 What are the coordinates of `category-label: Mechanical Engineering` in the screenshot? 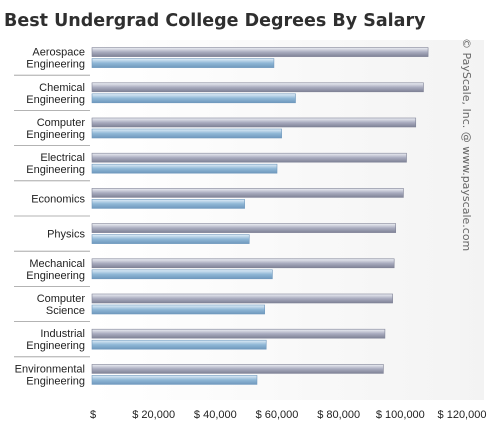 It's located at (55, 270).